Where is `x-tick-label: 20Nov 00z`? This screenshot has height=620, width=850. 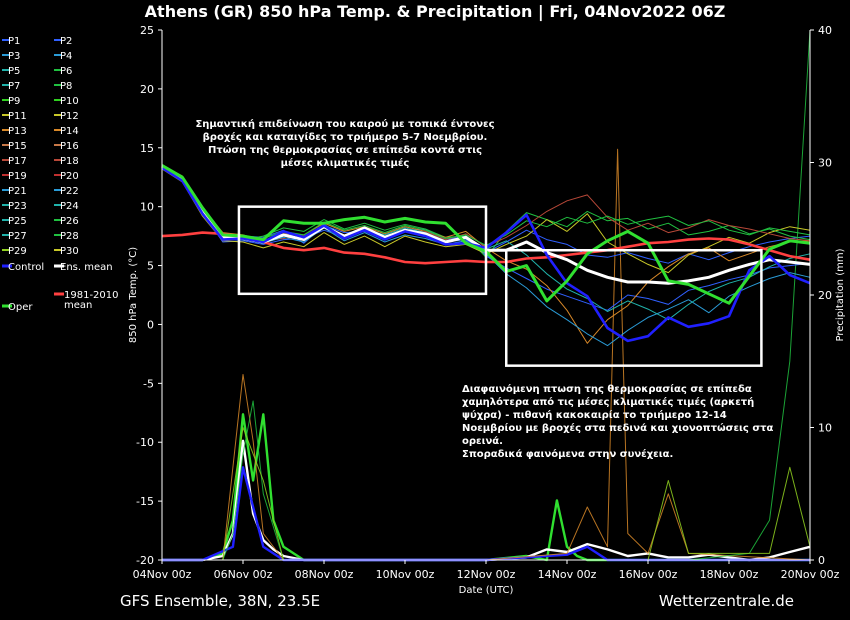
x-tick-label: 20Nov 00z is located at coordinates (810, 574).